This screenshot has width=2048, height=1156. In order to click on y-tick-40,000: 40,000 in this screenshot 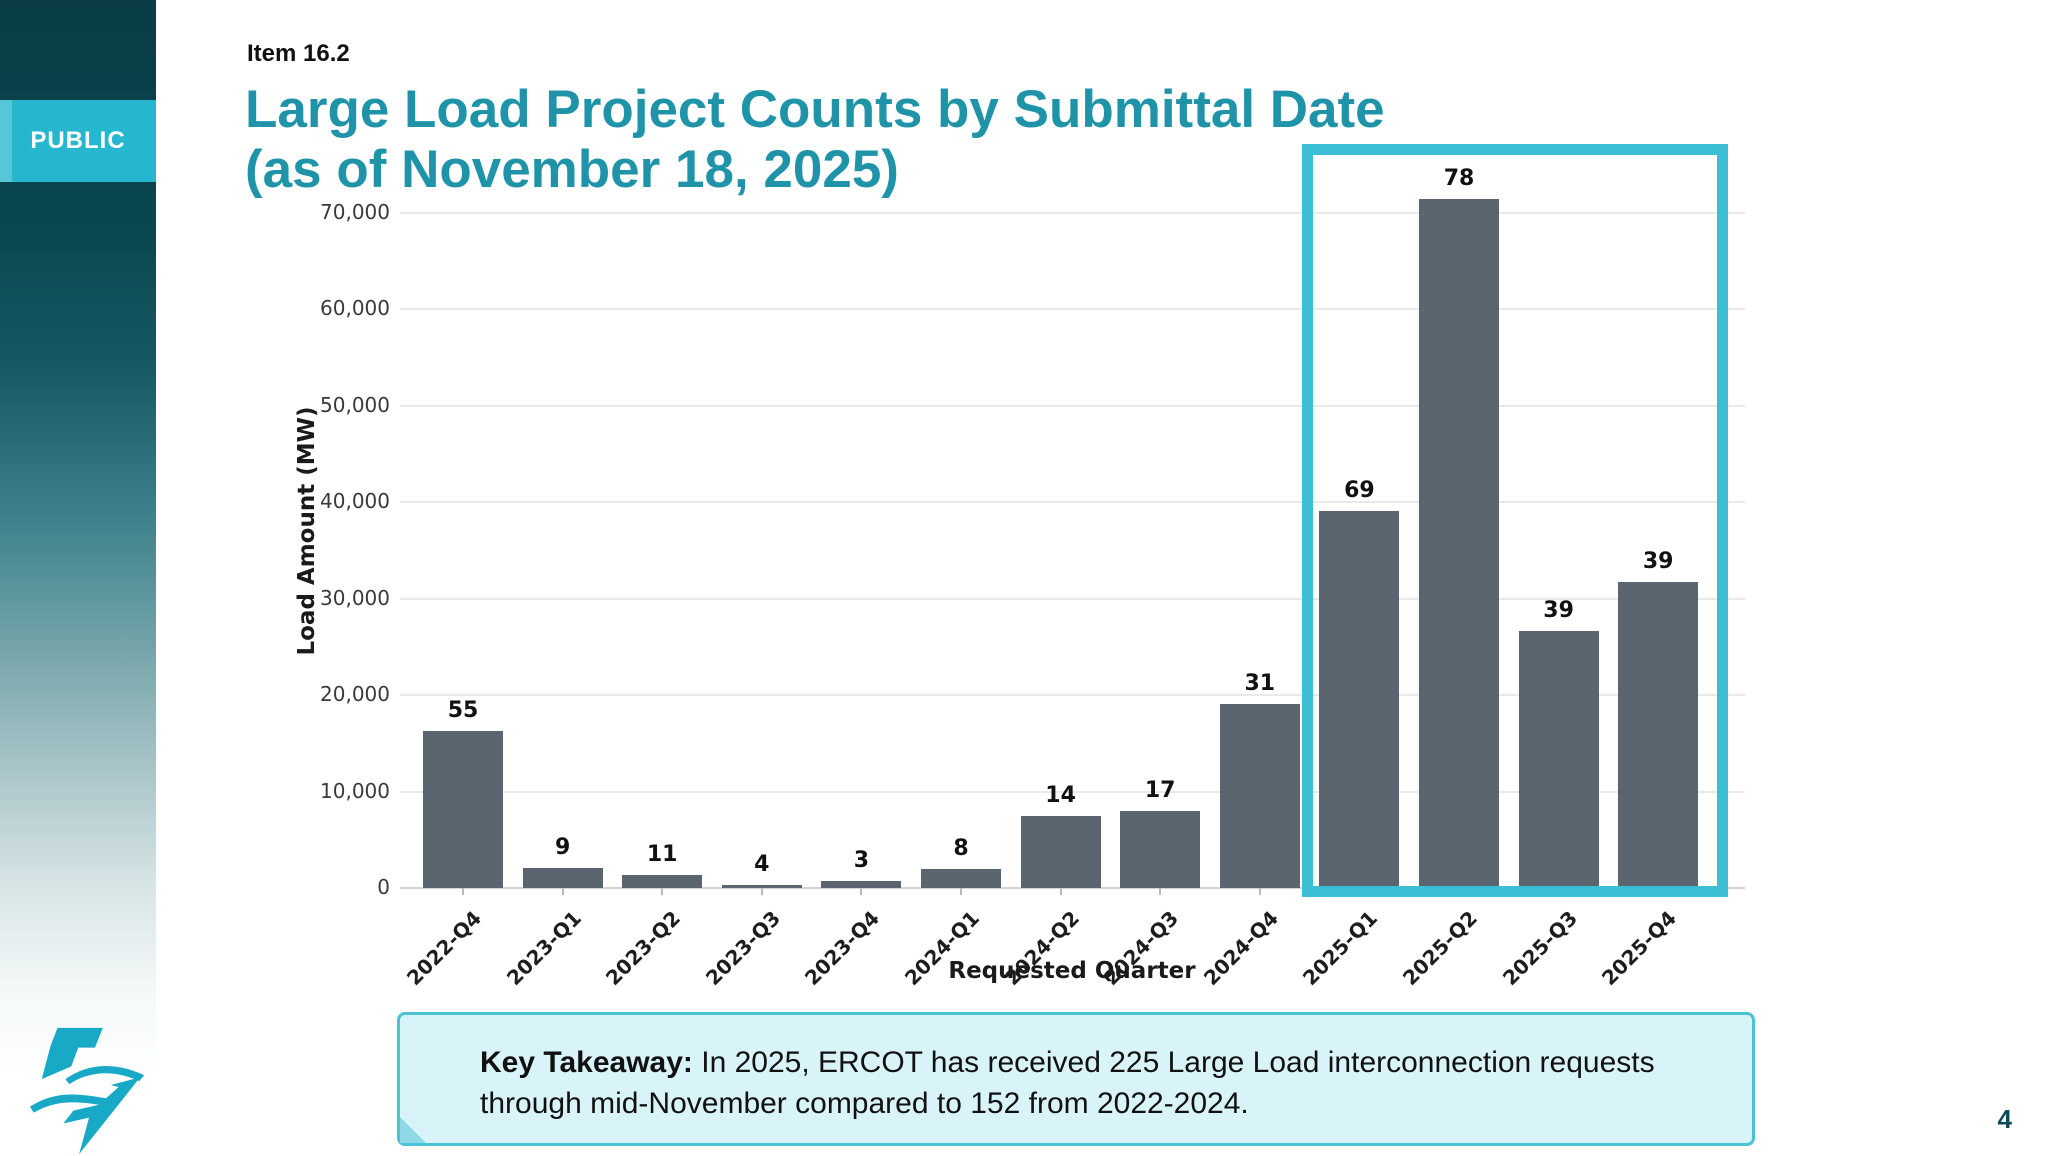, I will do `click(355, 501)`.